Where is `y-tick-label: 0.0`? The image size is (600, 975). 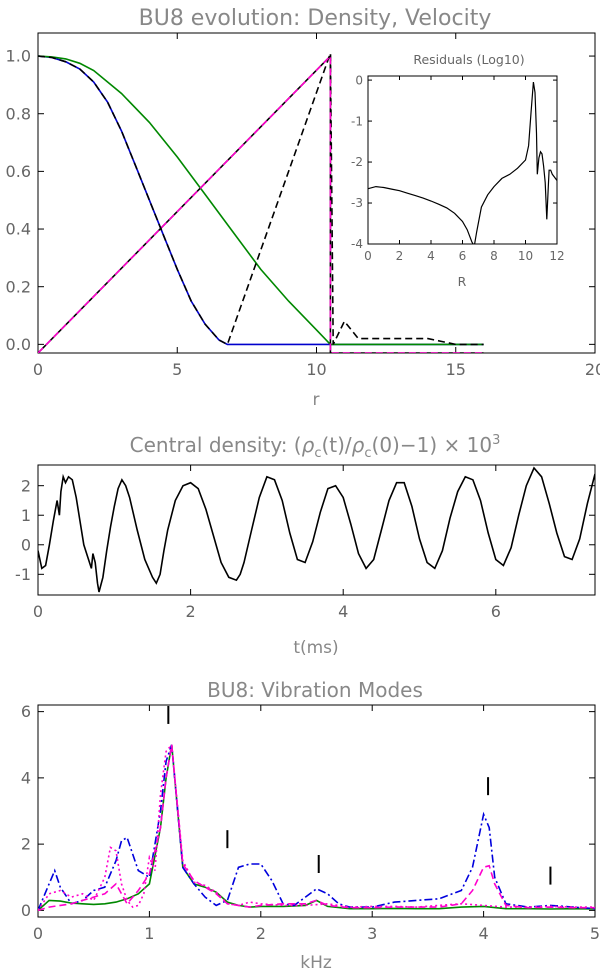 y-tick-label: 0.0 is located at coordinates (18, 344).